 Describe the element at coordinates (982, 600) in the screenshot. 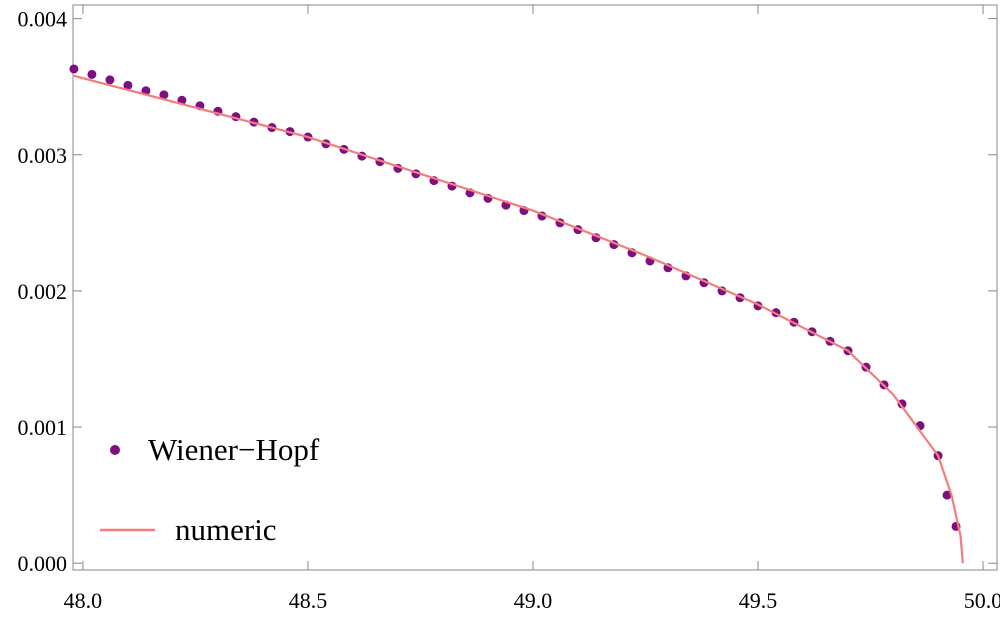

I see `x-tick-label: 50.0` at that location.